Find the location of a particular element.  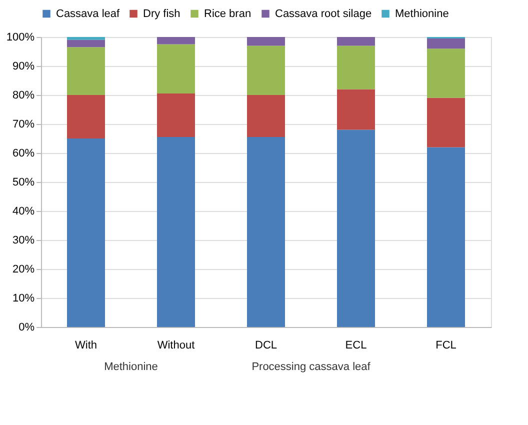

legend-label: Cassava leaf is located at coordinates (88, 14).